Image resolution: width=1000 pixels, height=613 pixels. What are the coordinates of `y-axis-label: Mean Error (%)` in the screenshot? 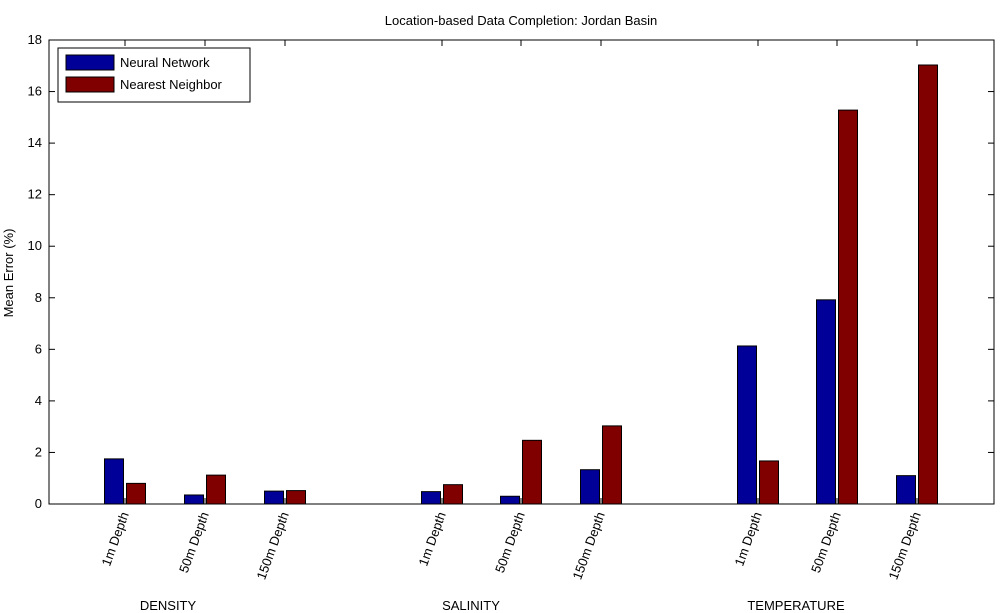 It's located at (8, 273).